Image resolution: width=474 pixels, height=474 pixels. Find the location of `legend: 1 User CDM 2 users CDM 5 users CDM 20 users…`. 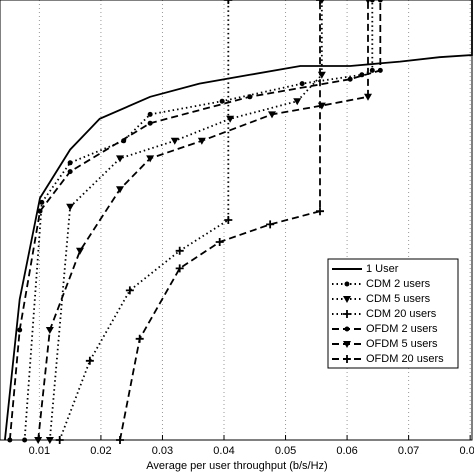

legend: 1 User CDM 2 users CDM 5 users CDM 20 users… is located at coordinates (393, 313).